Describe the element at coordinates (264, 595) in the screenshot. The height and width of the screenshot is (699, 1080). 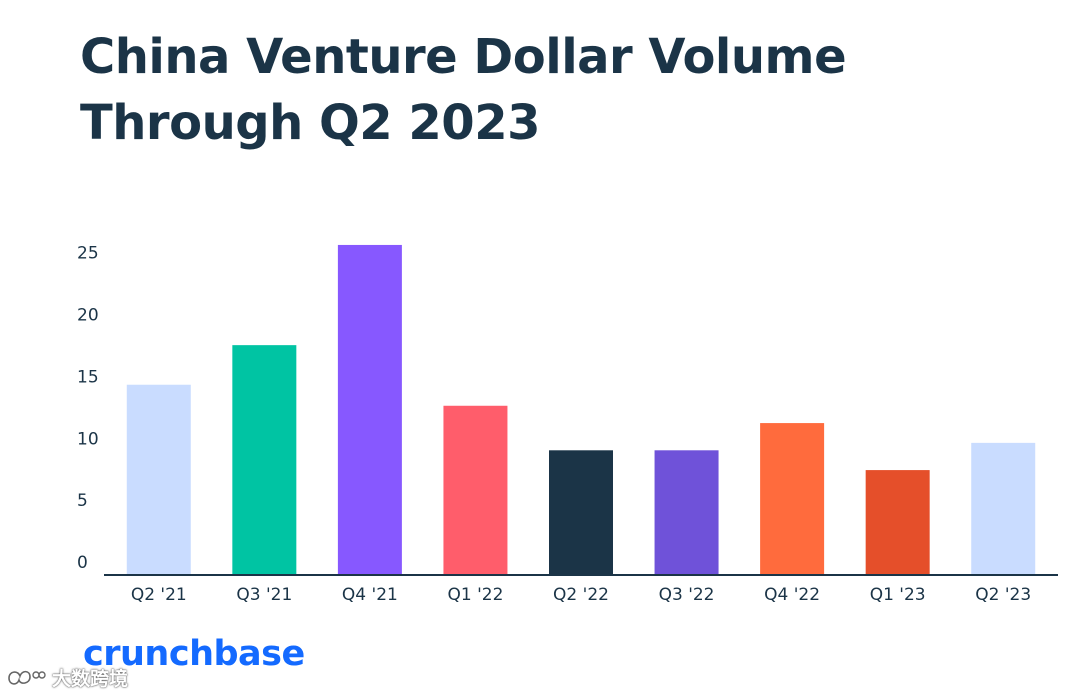
I see `x-tick-label: Q3 '21` at that location.